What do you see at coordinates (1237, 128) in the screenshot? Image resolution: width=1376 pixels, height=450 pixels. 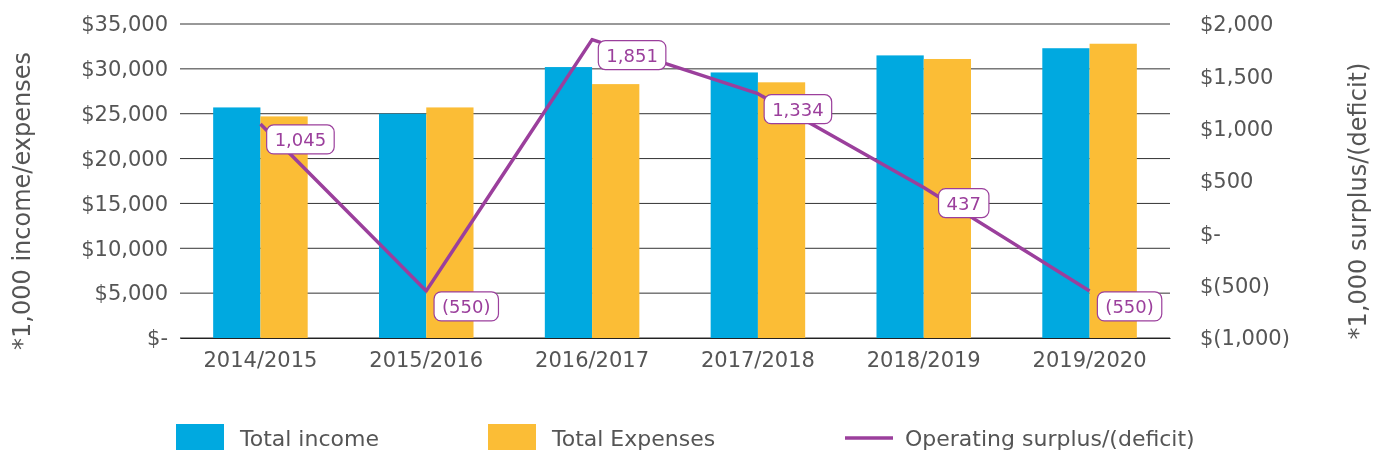 I see `y2-tick-label: $1,000` at bounding box center [1237, 128].